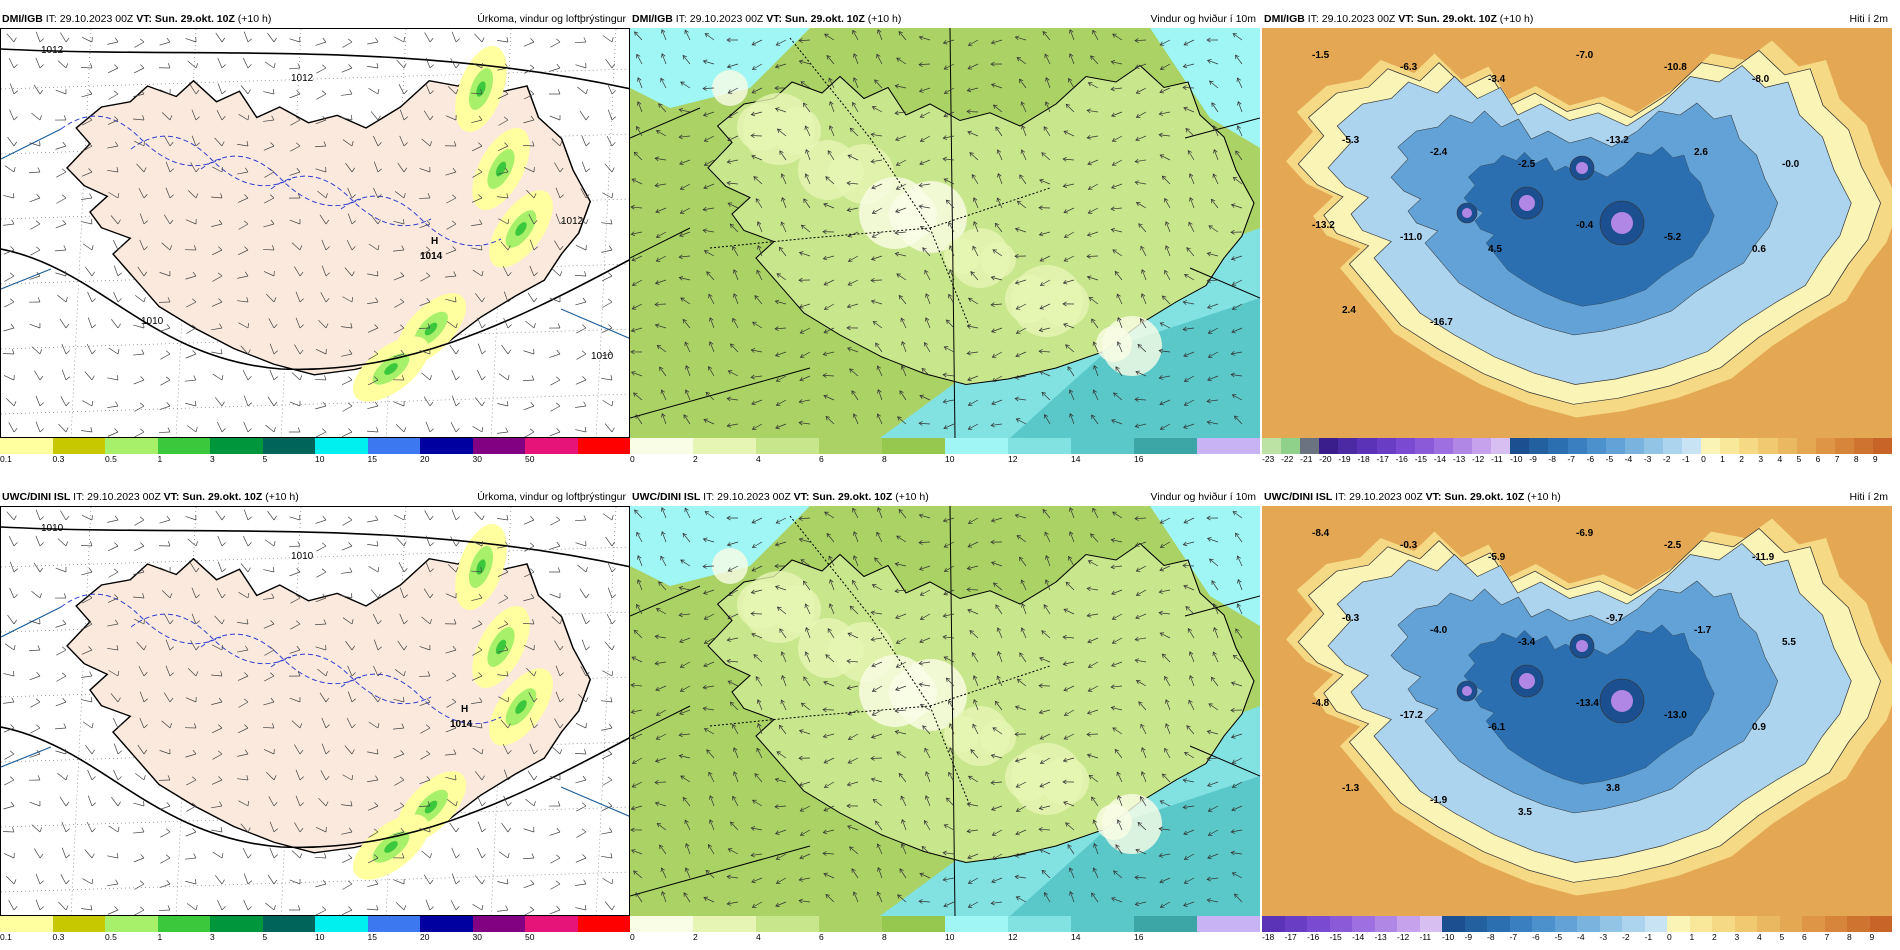 Image resolution: width=1900 pixels, height=950 pixels. I want to click on colorbar-tick: -14, so click(1358, 937).